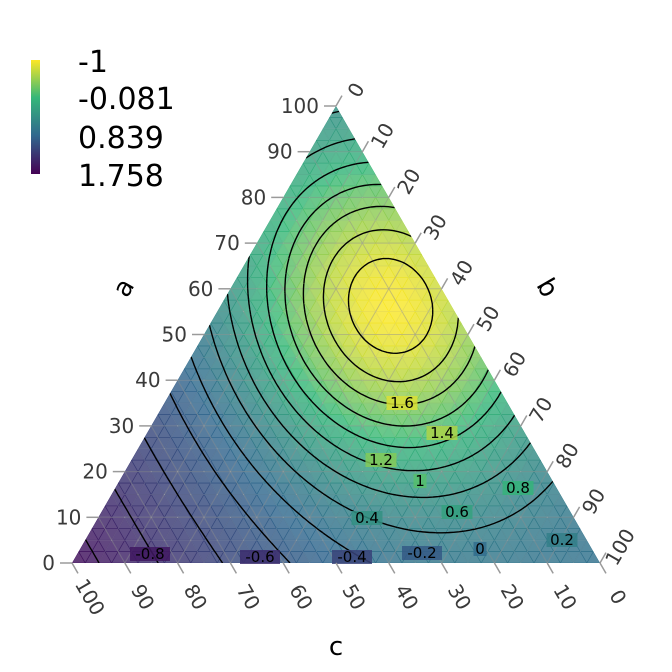 The height and width of the screenshot is (672, 672). What do you see at coordinates (620, 546) in the screenshot?
I see `tick-label-b: 100` at bounding box center [620, 546].